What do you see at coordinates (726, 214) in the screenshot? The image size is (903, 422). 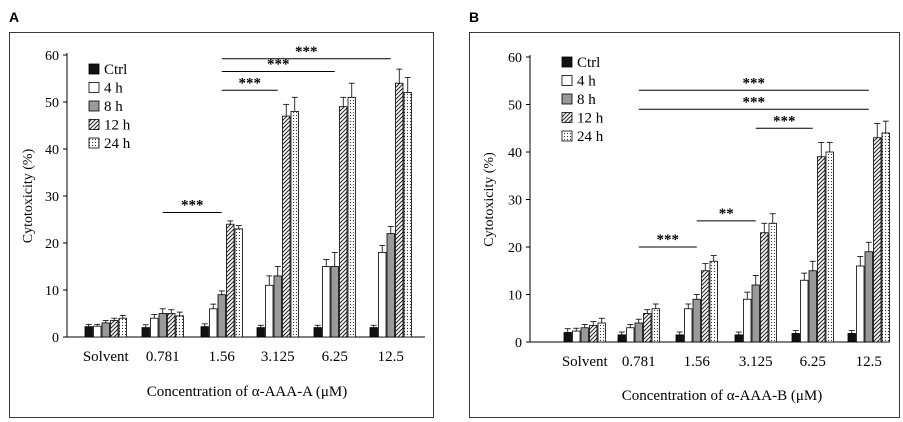 I see `significance-label: **` at bounding box center [726, 214].